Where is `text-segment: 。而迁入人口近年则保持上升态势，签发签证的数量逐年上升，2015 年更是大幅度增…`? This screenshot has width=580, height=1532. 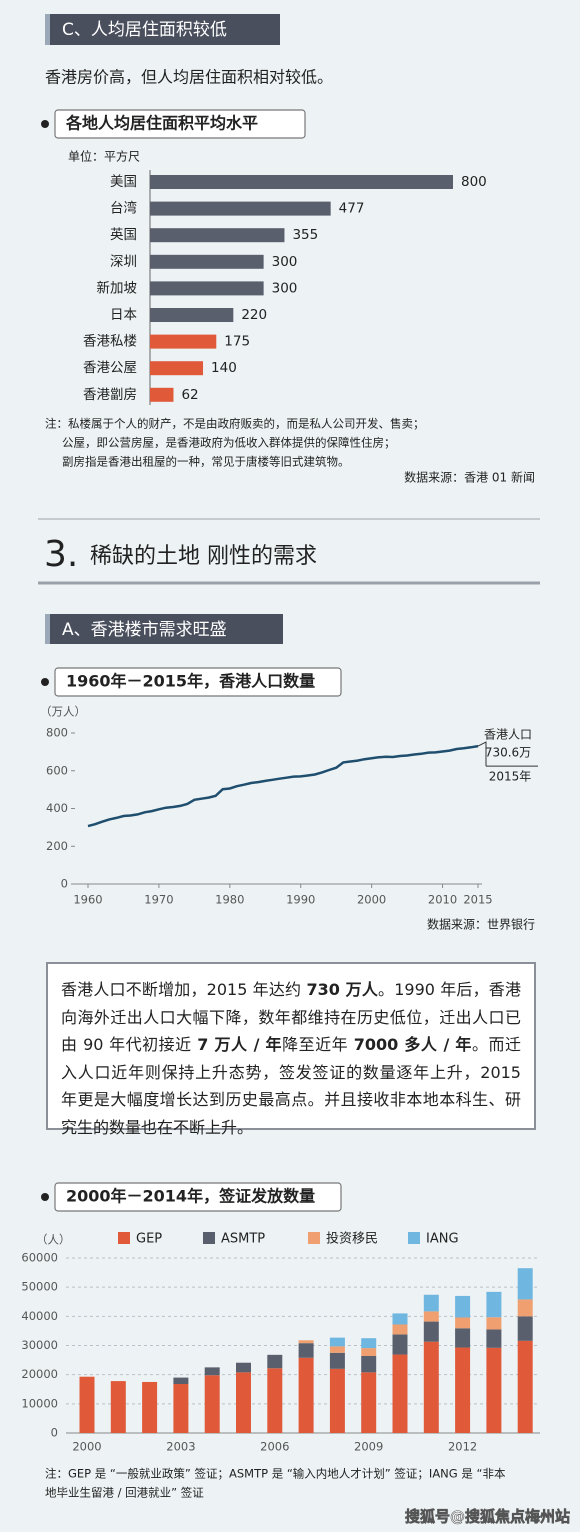
text-segment: 。而迁入人口近年则保持上升态势，签发签证的数量逐年上升，2015 年更是大幅度增… is located at coordinates (291, 1086).